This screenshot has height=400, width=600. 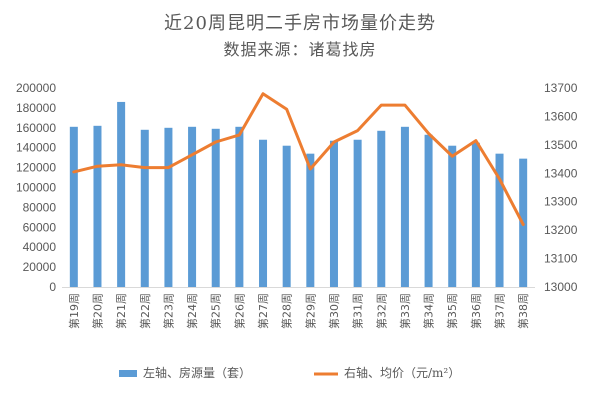 What do you see at coordinates (561, 202) in the screenshot?
I see `right-axis-tick-label: 13300` at bounding box center [561, 202].